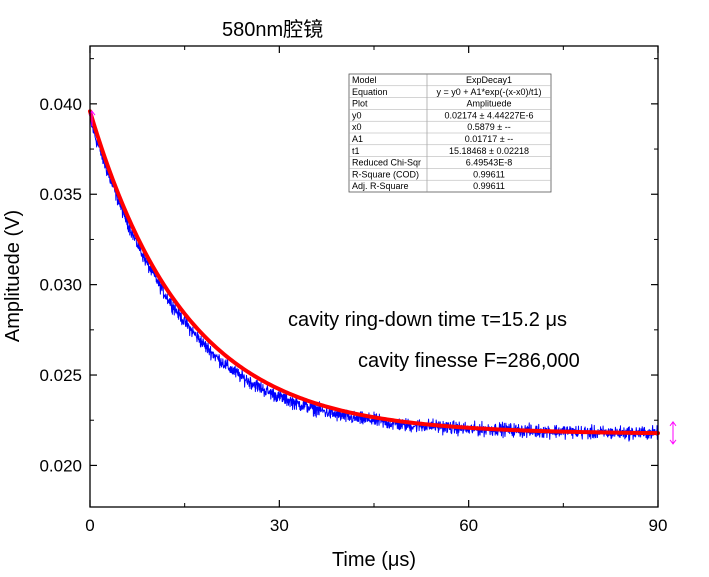 This screenshot has height=577, width=709. I want to click on fit-table-value: 15.18468 ± 0.02218, so click(489, 151).